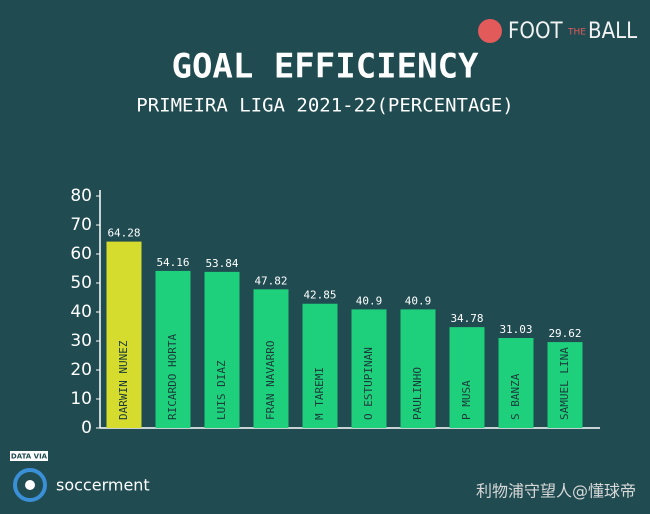 This screenshot has width=650, height=514. I want to click on value-label: 42.85, so click(319, 295).